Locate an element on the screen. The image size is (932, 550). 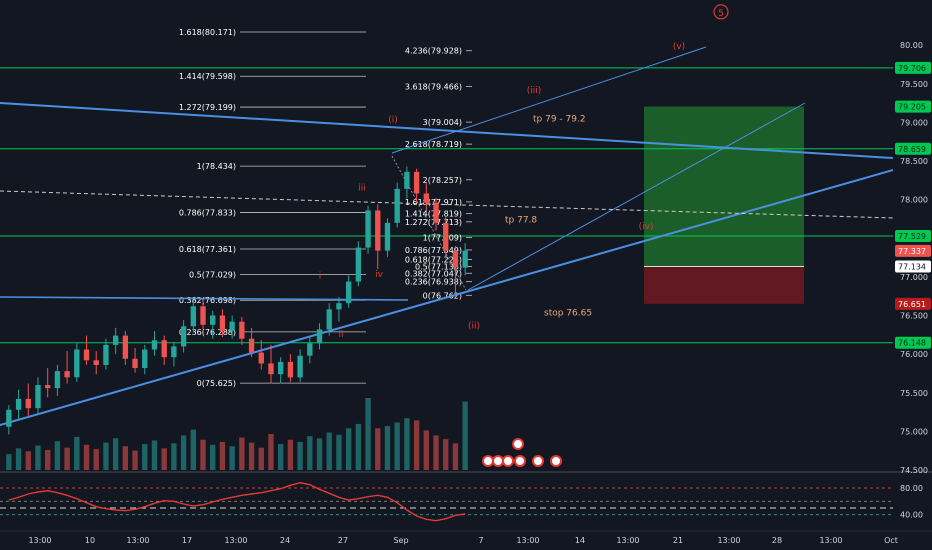
price-tick: 78.000 is located at coordinates (914, 200).